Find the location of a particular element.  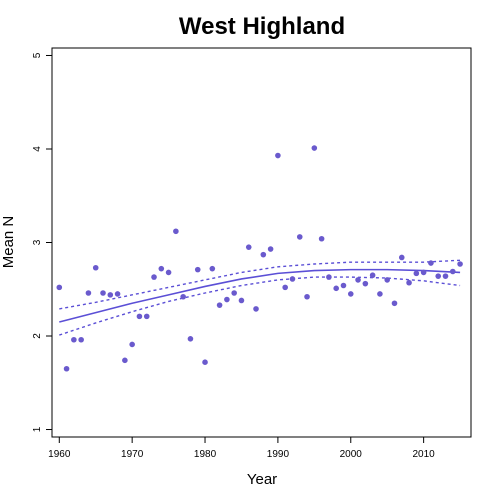

fit-lines is located at coordinates (260, 297).